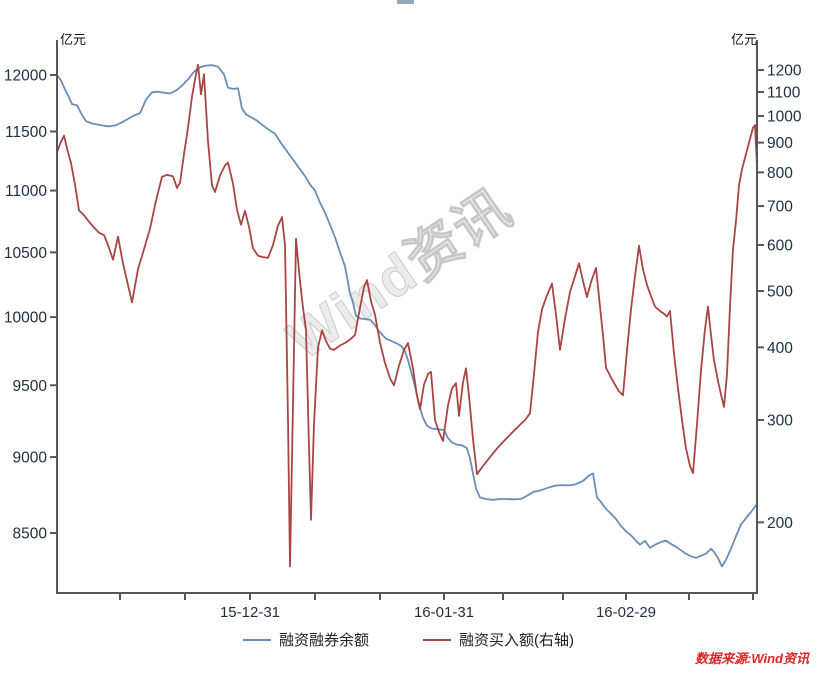 The width and height of the screenshot is (817, 674). What do you see at coordinates (30, 533) in the screenshot?
I see `left-axis-tick-label: 8500` at bounding box center [30, 533].